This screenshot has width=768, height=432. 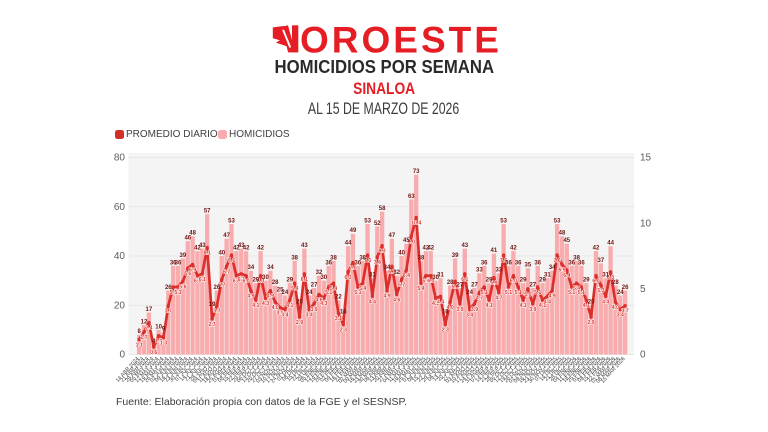 I want to click on svg-text: 1.7, so click(x=143, y=338).